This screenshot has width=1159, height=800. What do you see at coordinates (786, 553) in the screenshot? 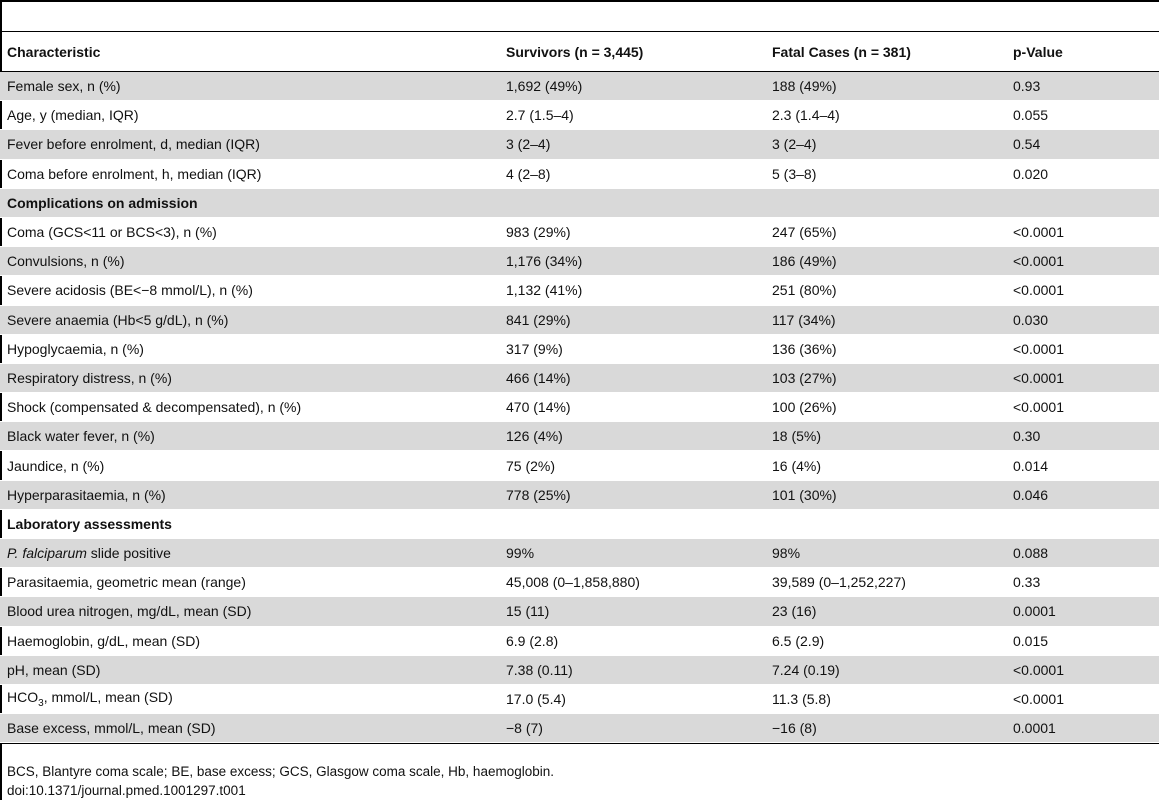
I see `fatal-cases-cell: 98%` at bounding box center [786, 553].